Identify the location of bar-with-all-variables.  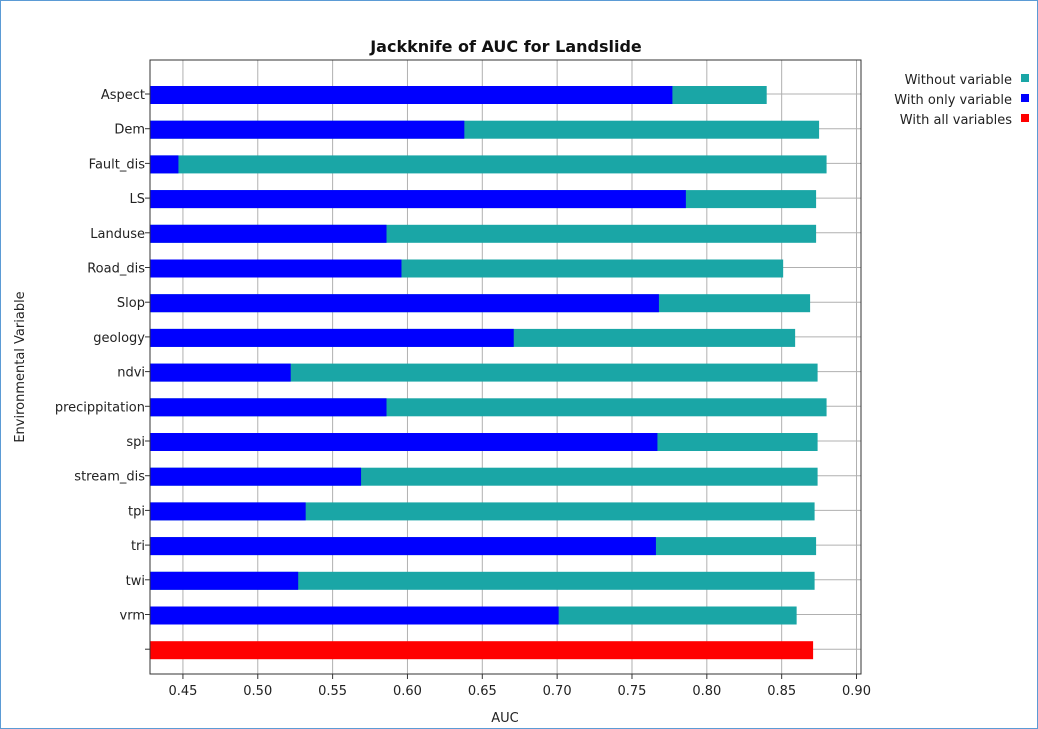
(481, 650).